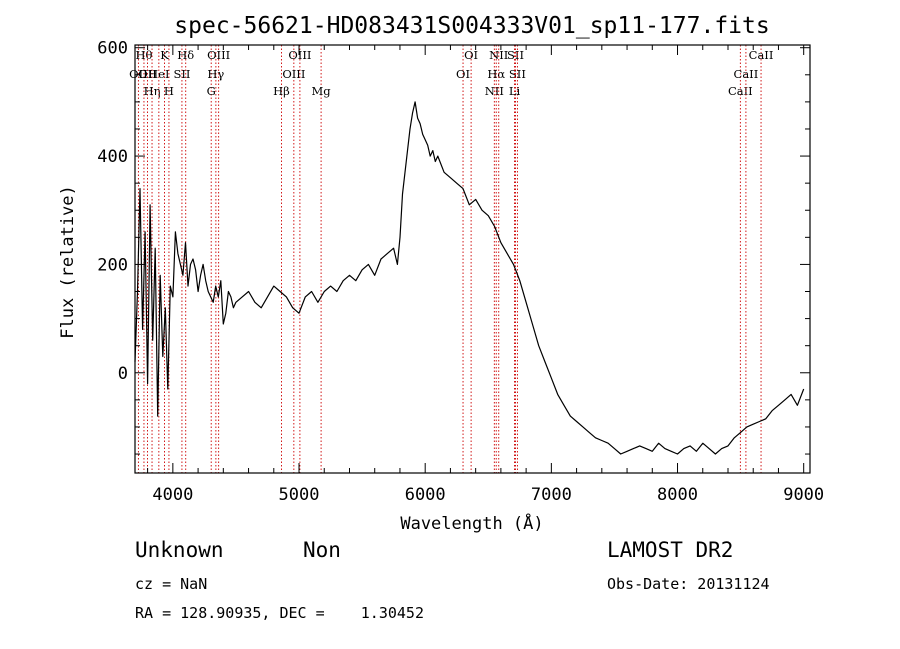  Describe the element at coordinates (670, 550) in the screenshot. I see `survey-label: LAMOST DR2` at that location.